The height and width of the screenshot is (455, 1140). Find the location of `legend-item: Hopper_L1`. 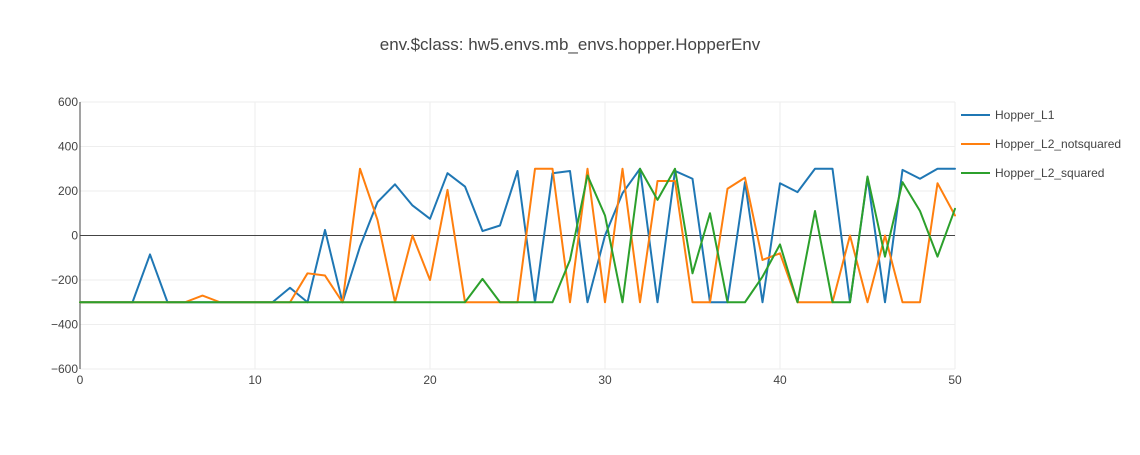

legend-item: Hopper_L1 is located at coordinates (1008, 115).